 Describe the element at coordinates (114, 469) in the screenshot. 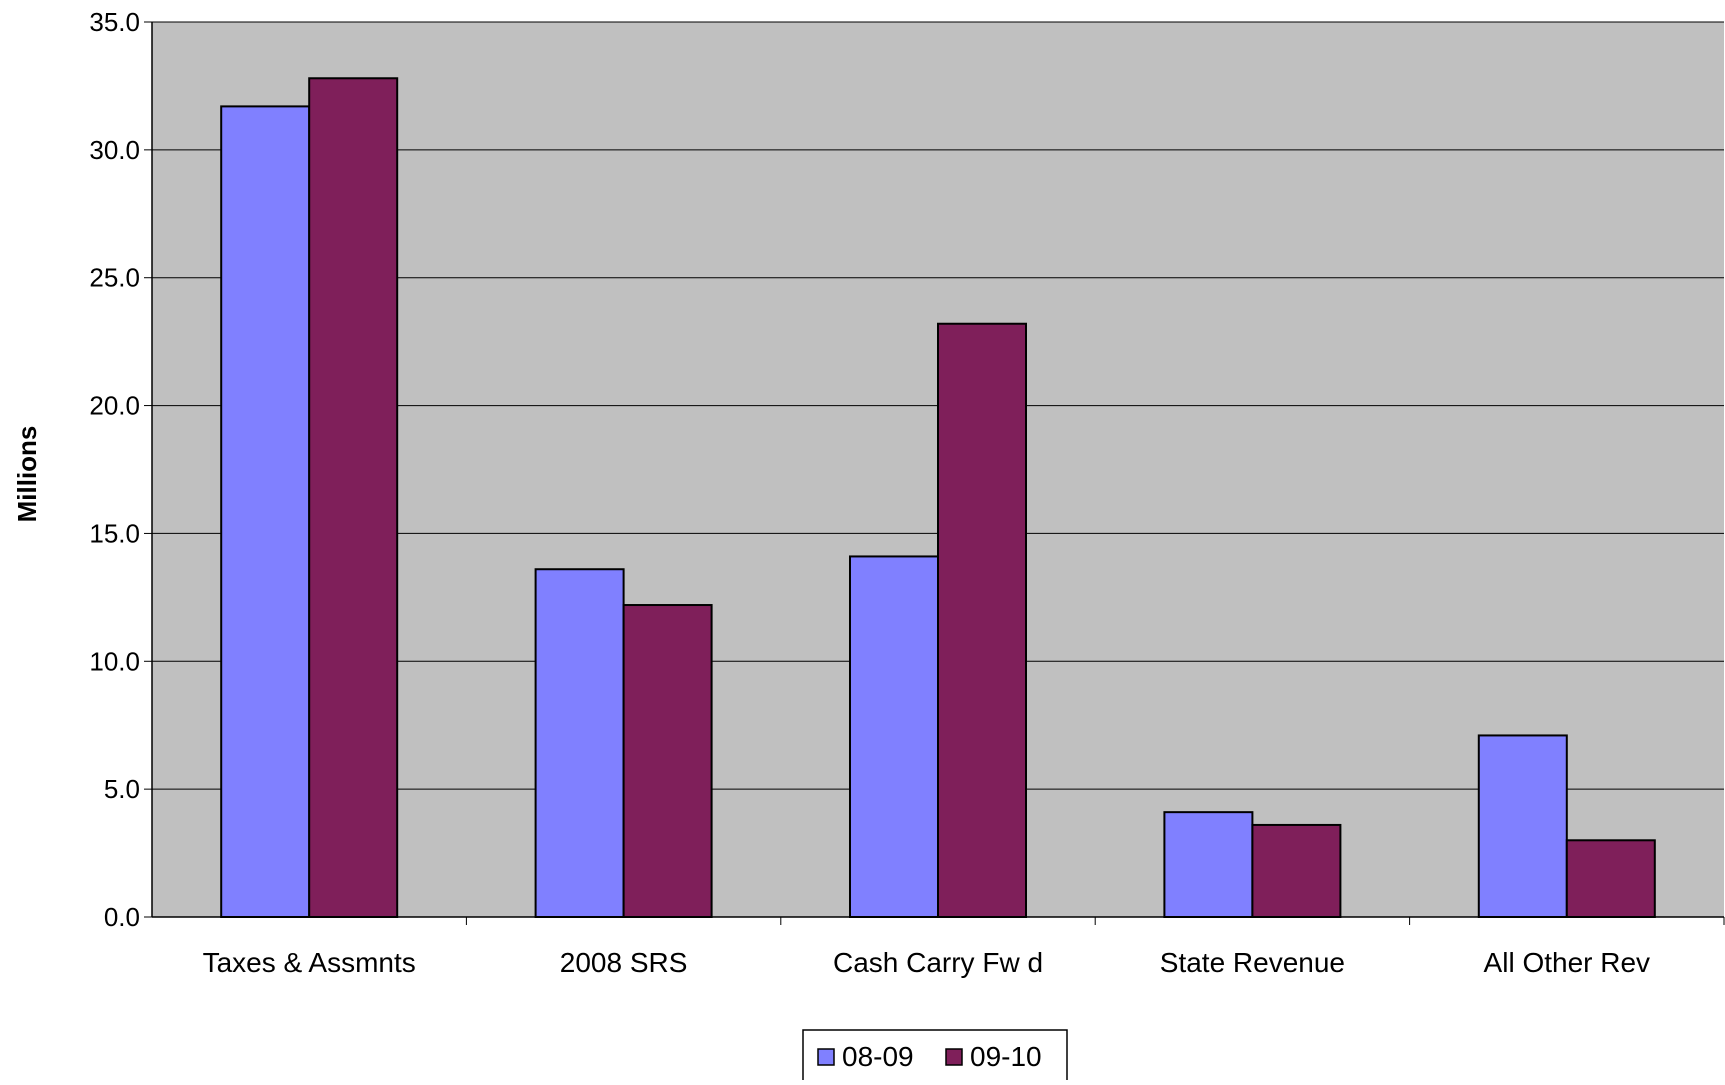

I see `y-tick-labels: 0.0 5.0 10.0 15.0 20.0 25.0 30.0 35.0` at that location.